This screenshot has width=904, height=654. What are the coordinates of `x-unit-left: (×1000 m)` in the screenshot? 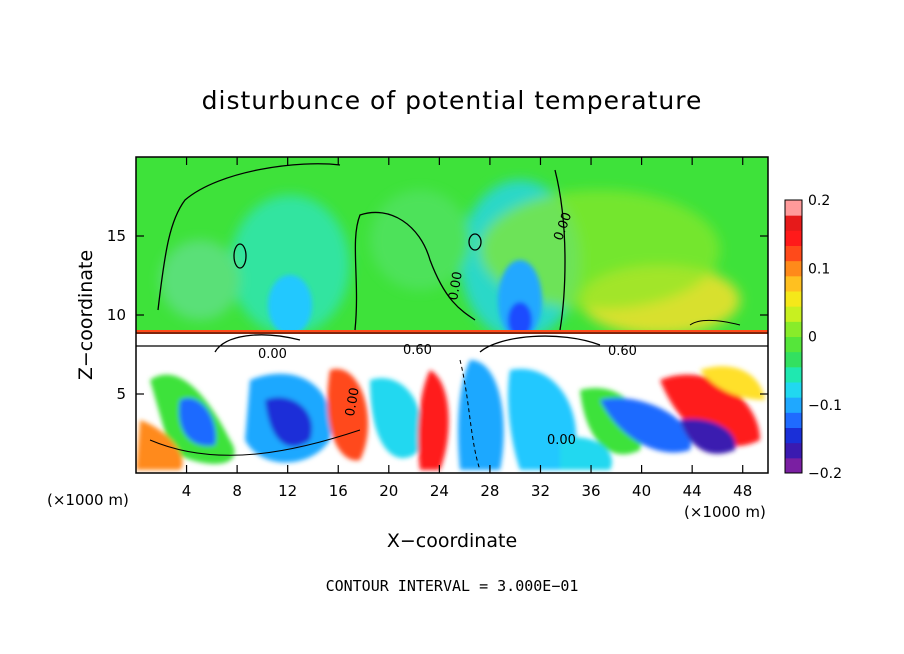 It's located at (88, 500).